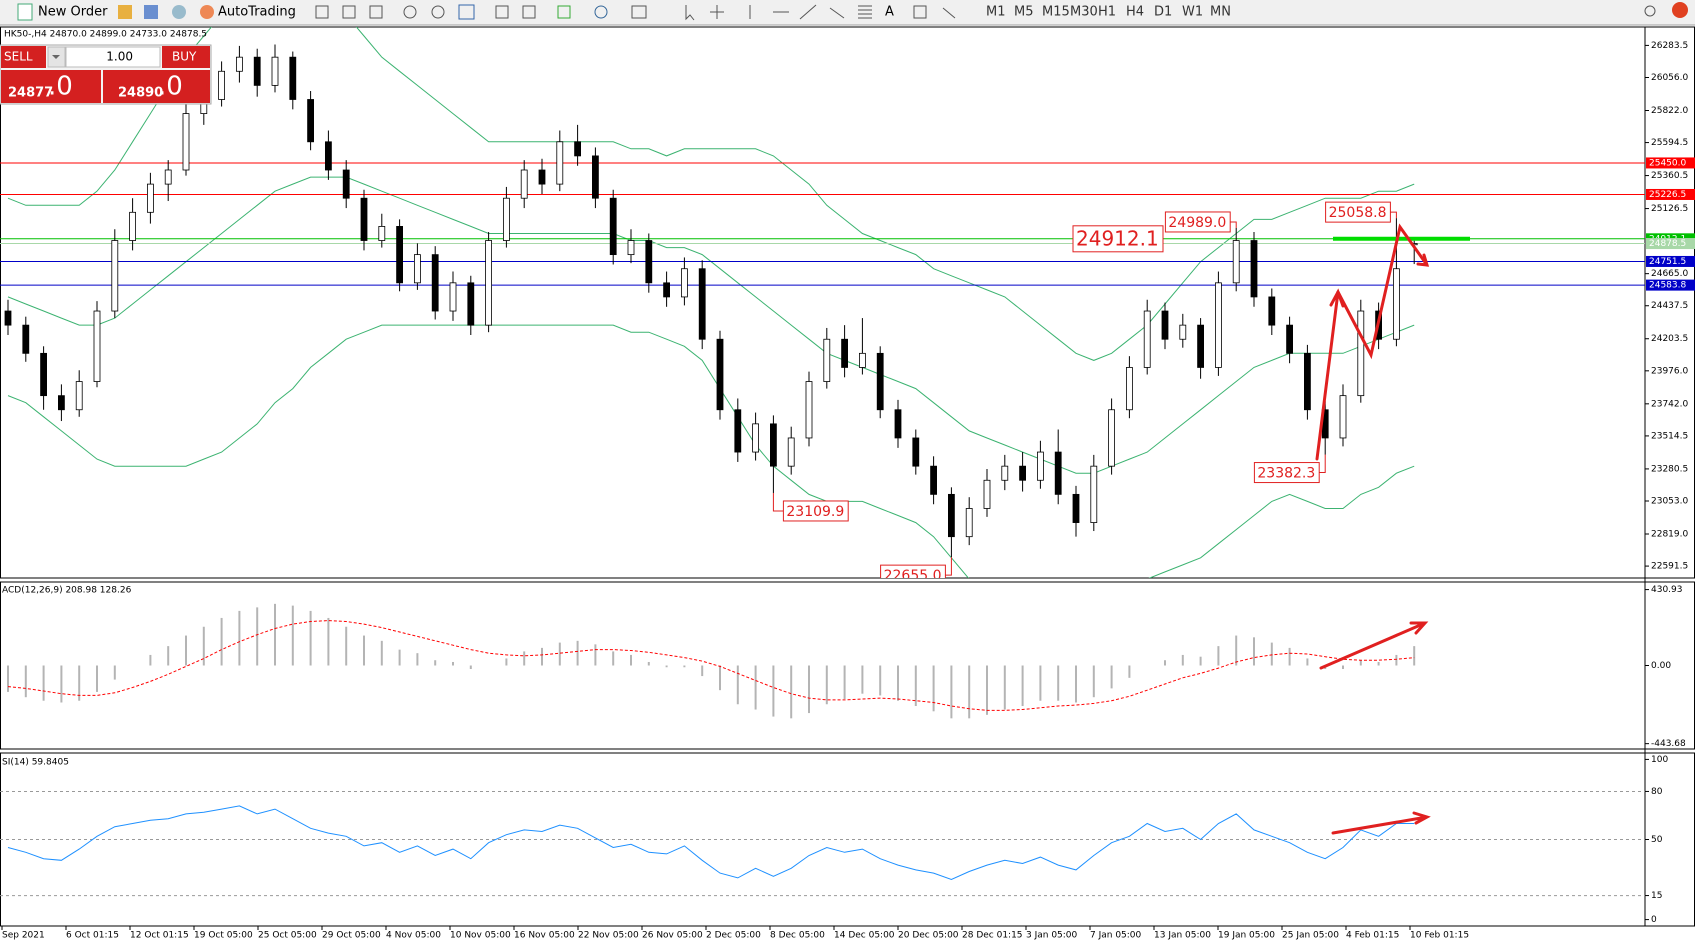  I want to click on y-tick-label: 22819.0, so click(1669, 534).